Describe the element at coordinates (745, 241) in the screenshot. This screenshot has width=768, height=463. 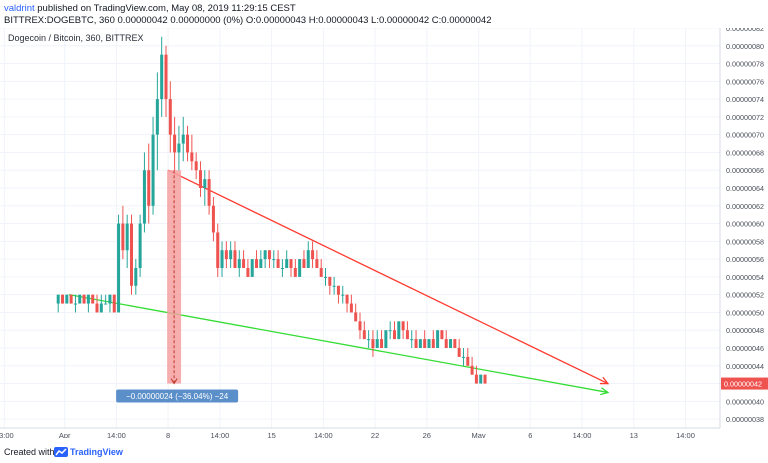
I see `price-tick-label: 0.00000058` at that location.